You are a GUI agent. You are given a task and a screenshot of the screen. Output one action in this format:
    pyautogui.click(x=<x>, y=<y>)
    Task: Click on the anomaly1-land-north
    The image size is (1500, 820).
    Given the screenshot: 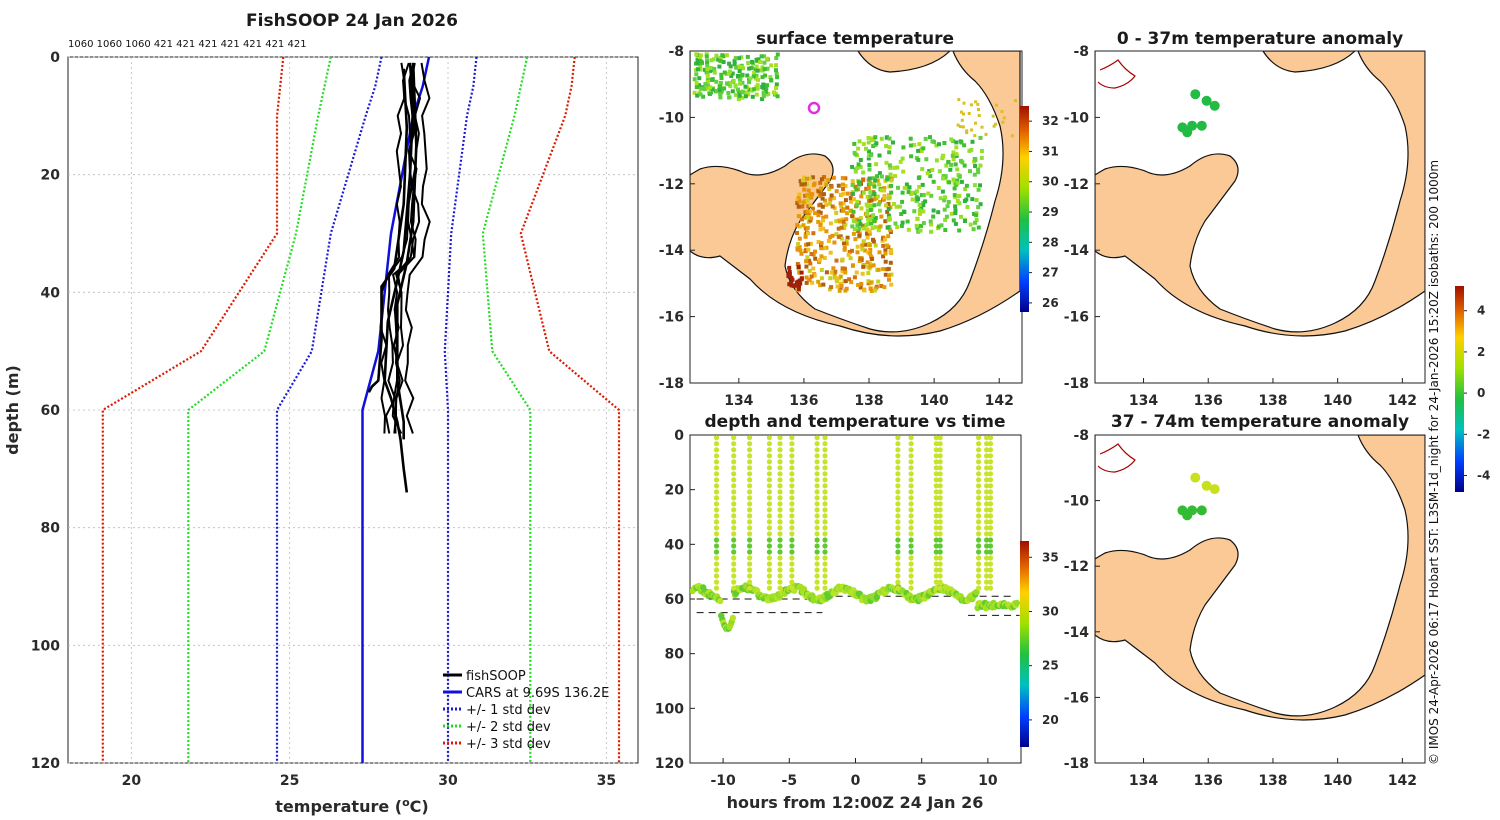 What is the action you would take?
    pyautogui.click(x=1309, y=62)
    